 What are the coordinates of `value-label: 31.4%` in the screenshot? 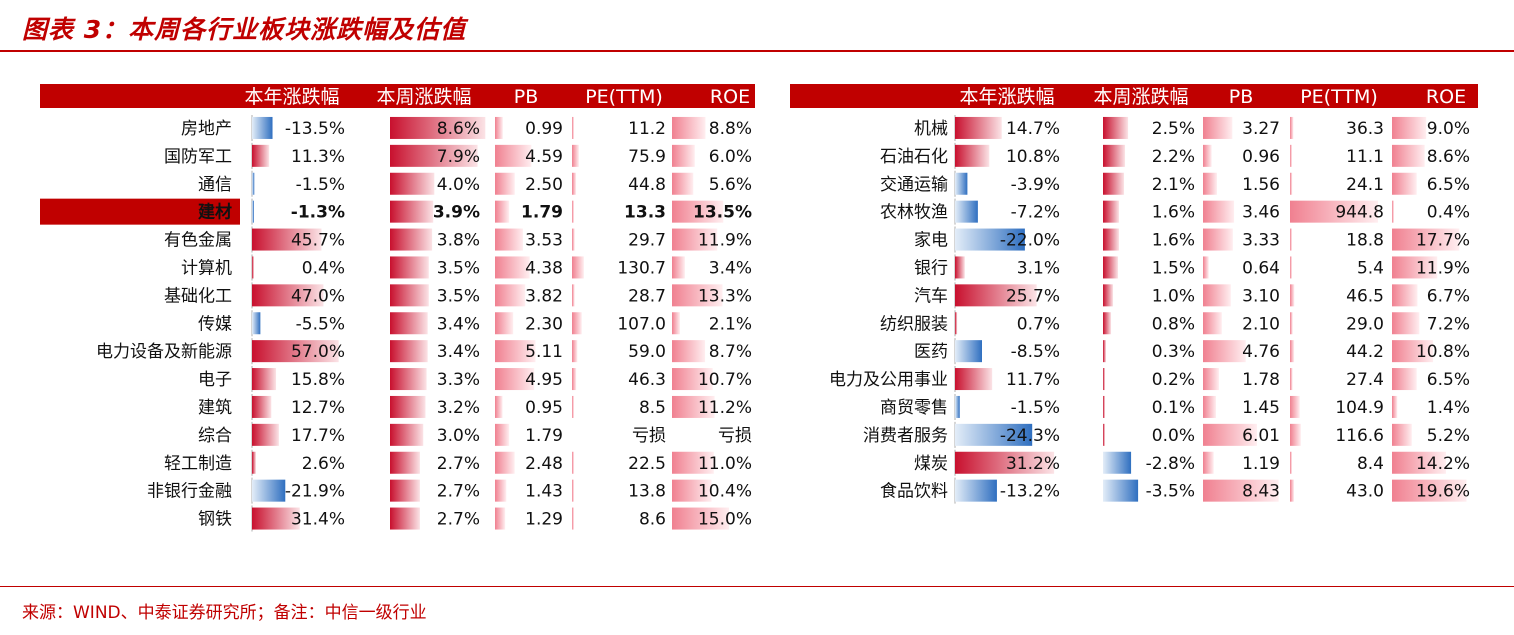 It's located at (318, 520).